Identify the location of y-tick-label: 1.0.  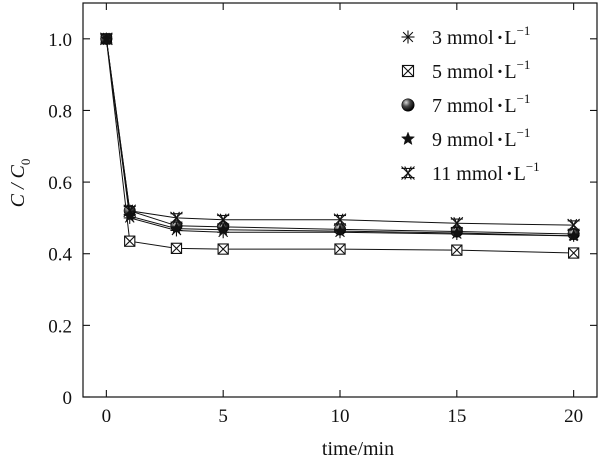
(60, 40).